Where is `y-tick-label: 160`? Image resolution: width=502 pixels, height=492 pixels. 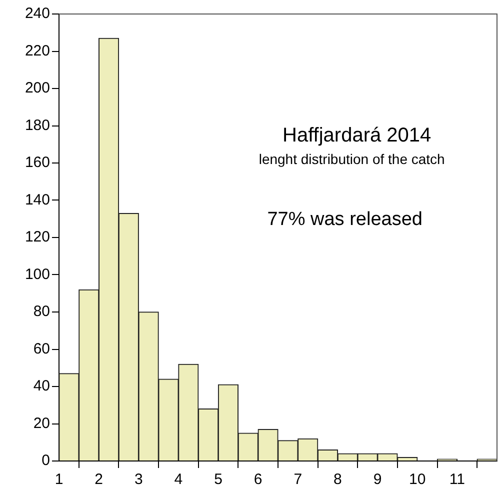 y-tick-label: 160 is located at coordinates (37, 163).